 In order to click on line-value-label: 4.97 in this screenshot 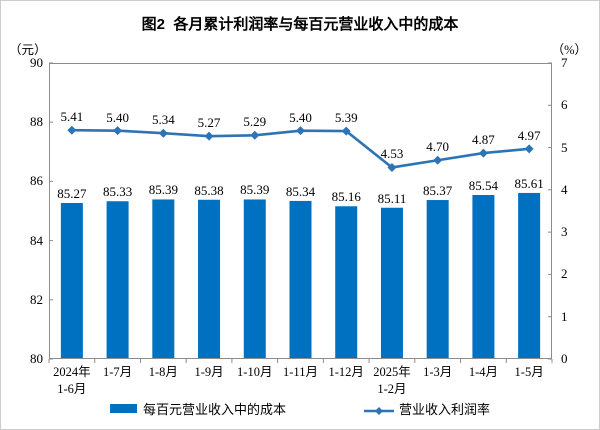, I will do `click(529, 135)`.